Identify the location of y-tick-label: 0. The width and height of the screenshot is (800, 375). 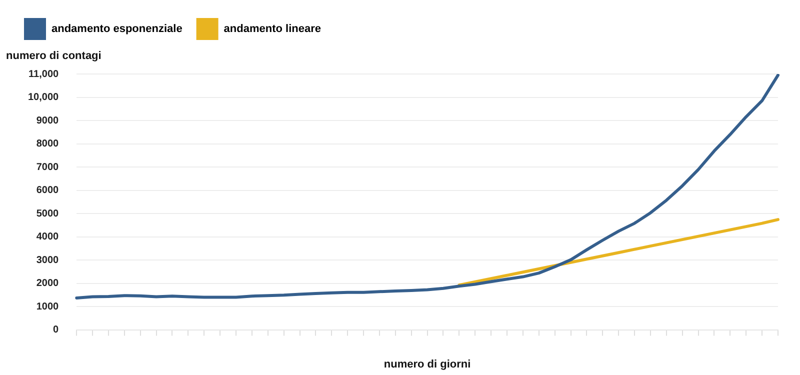
(56, 330).